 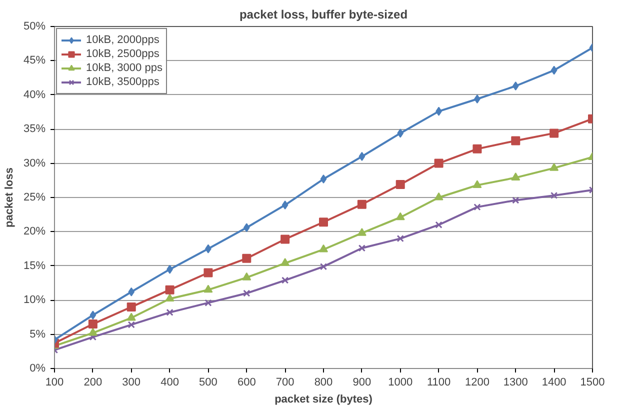 I want to click on legend-label: 10kB, 2500pps, so click(x=123, y=54).